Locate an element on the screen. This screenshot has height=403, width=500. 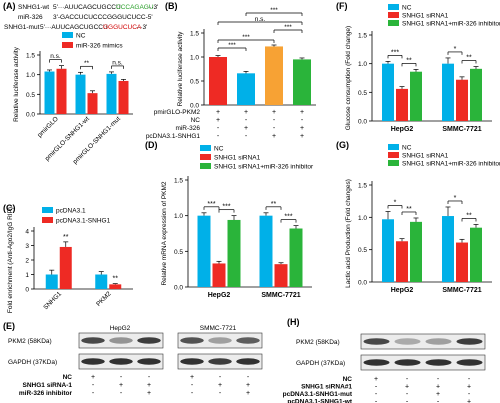
condition-label: miR-326 is located at coordinates (187, 128).